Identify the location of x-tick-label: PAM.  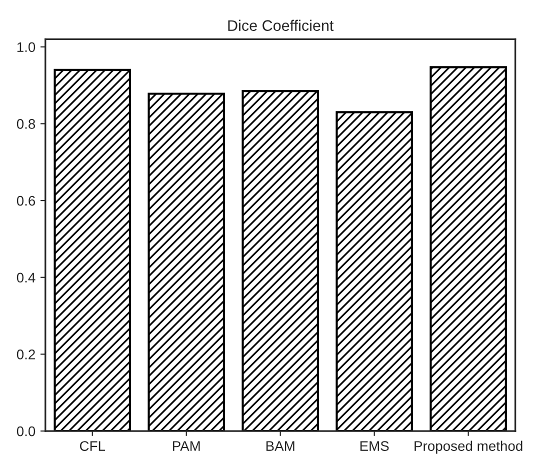
(186, 446).